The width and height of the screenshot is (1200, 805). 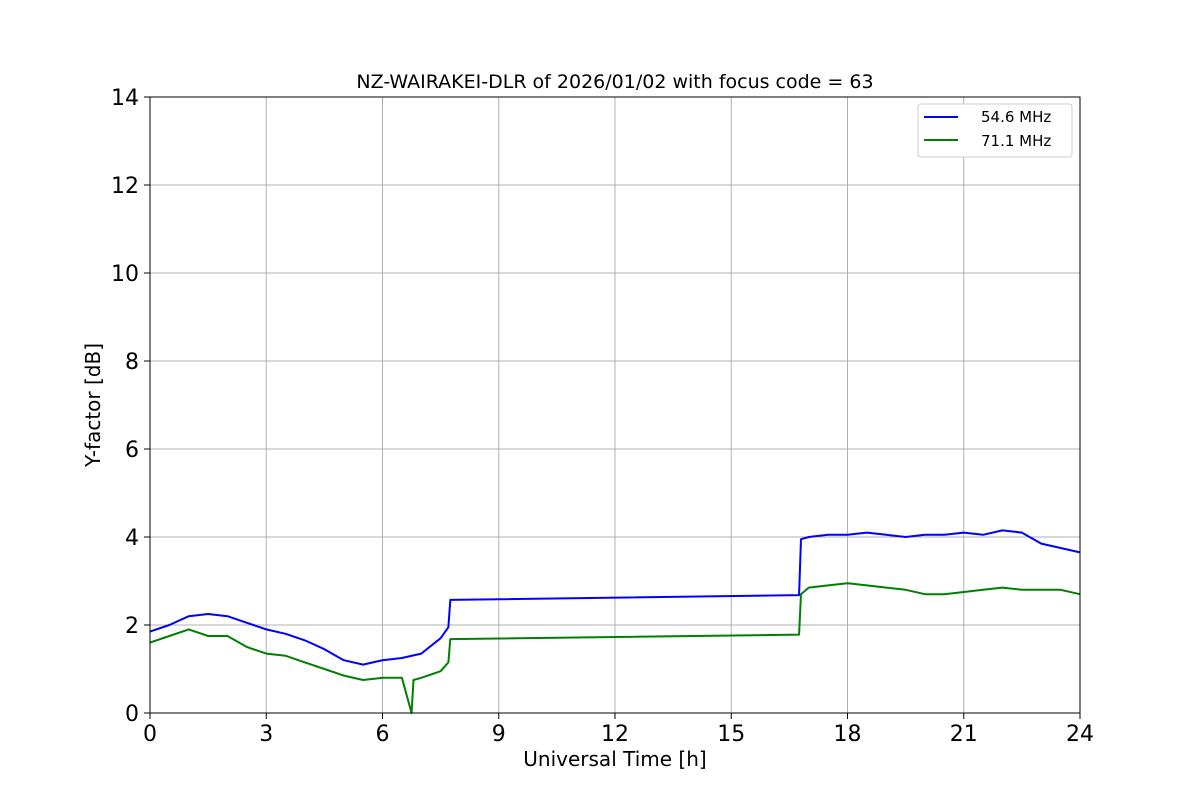 I want to click on x-tick-label: 0, so click(x=150, y=734).